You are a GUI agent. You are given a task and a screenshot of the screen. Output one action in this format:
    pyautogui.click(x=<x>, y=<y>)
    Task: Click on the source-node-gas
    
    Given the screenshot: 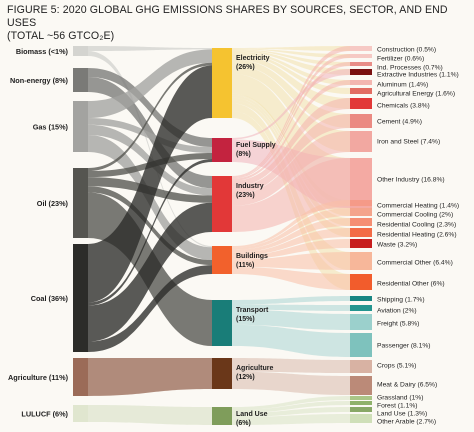 What is the action you would take?
    pyautogui.click(x=80, y=126)
    